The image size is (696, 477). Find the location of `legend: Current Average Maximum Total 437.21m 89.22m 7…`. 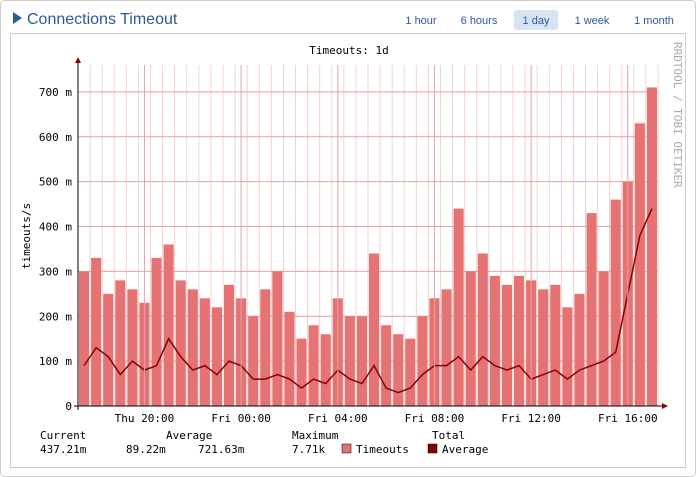

legend: Current Average Maximum Total 437.21m 89.22m 7… is located at coordinates (264, 442).